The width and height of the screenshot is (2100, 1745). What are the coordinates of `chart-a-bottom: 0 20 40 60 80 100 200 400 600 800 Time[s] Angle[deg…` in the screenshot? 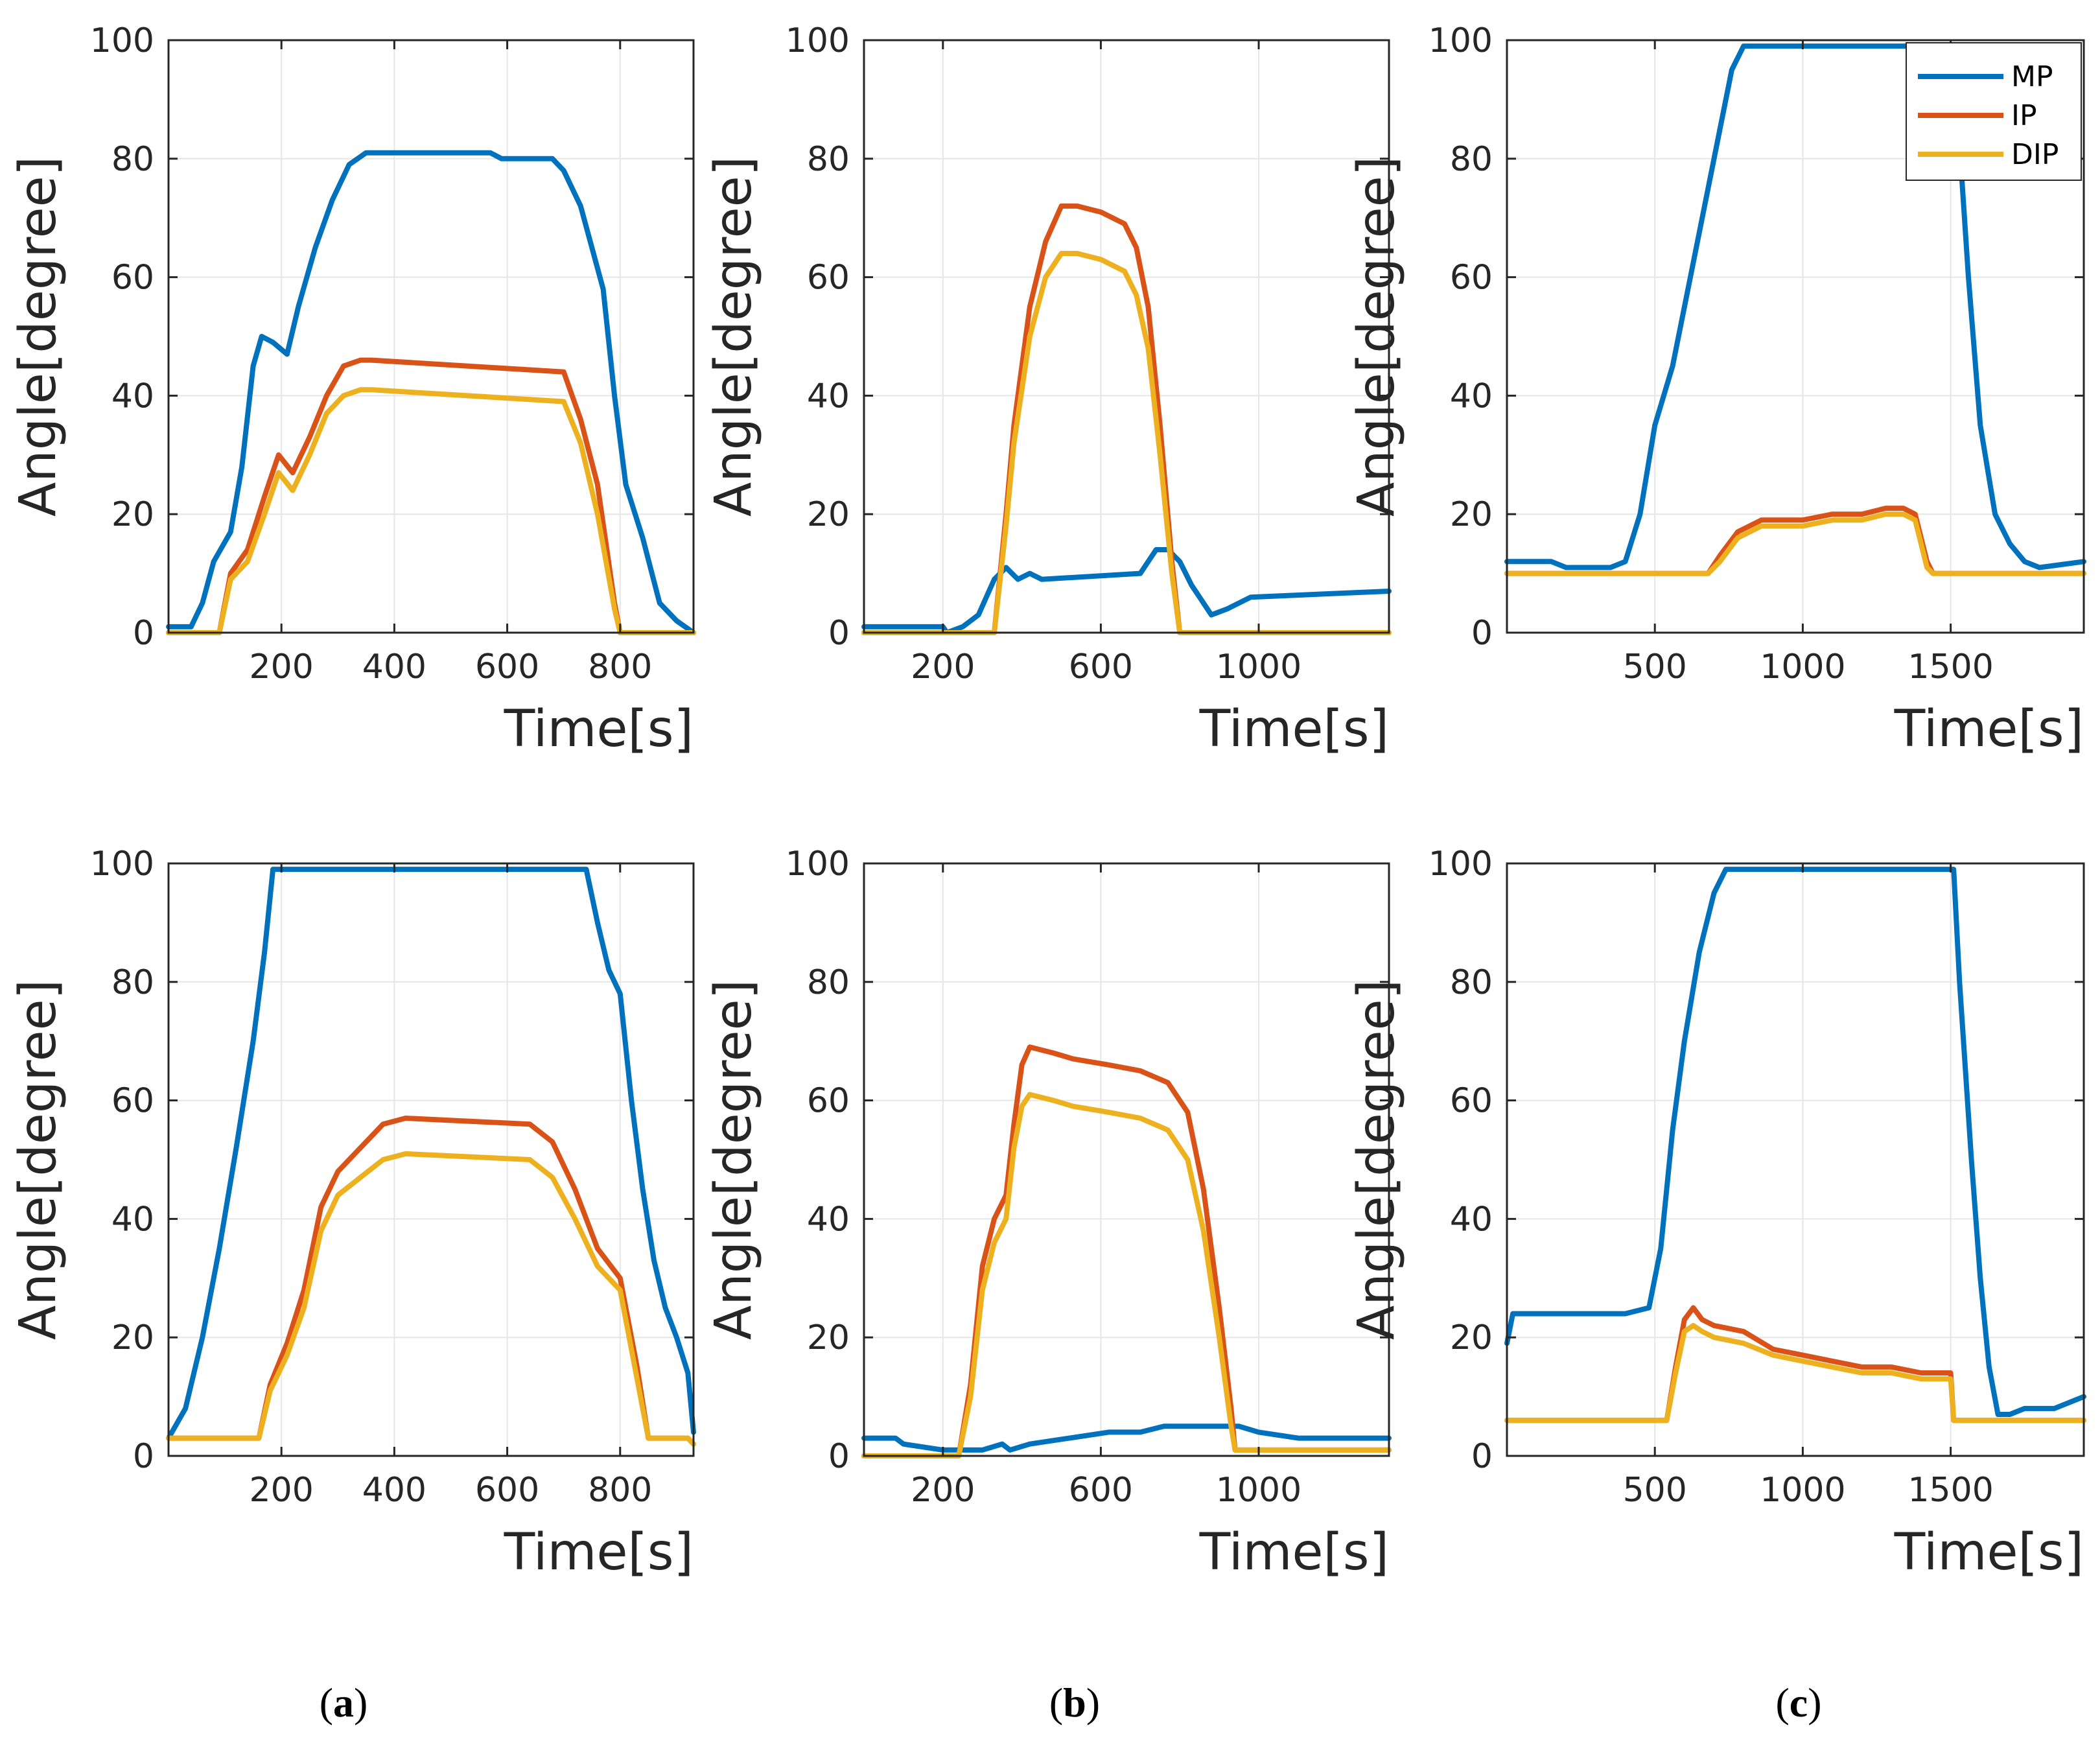 It's located at (352, 1213).